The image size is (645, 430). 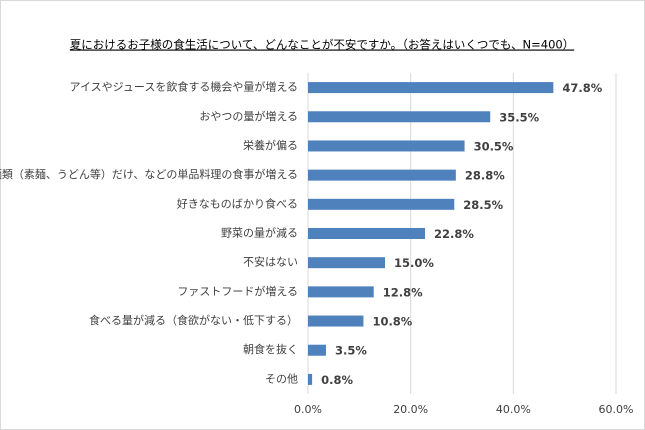 What do you see at coordinates (454, 234) in the screenshot?
I see `value-label: 22.8%` at bounding box center [454, 234].